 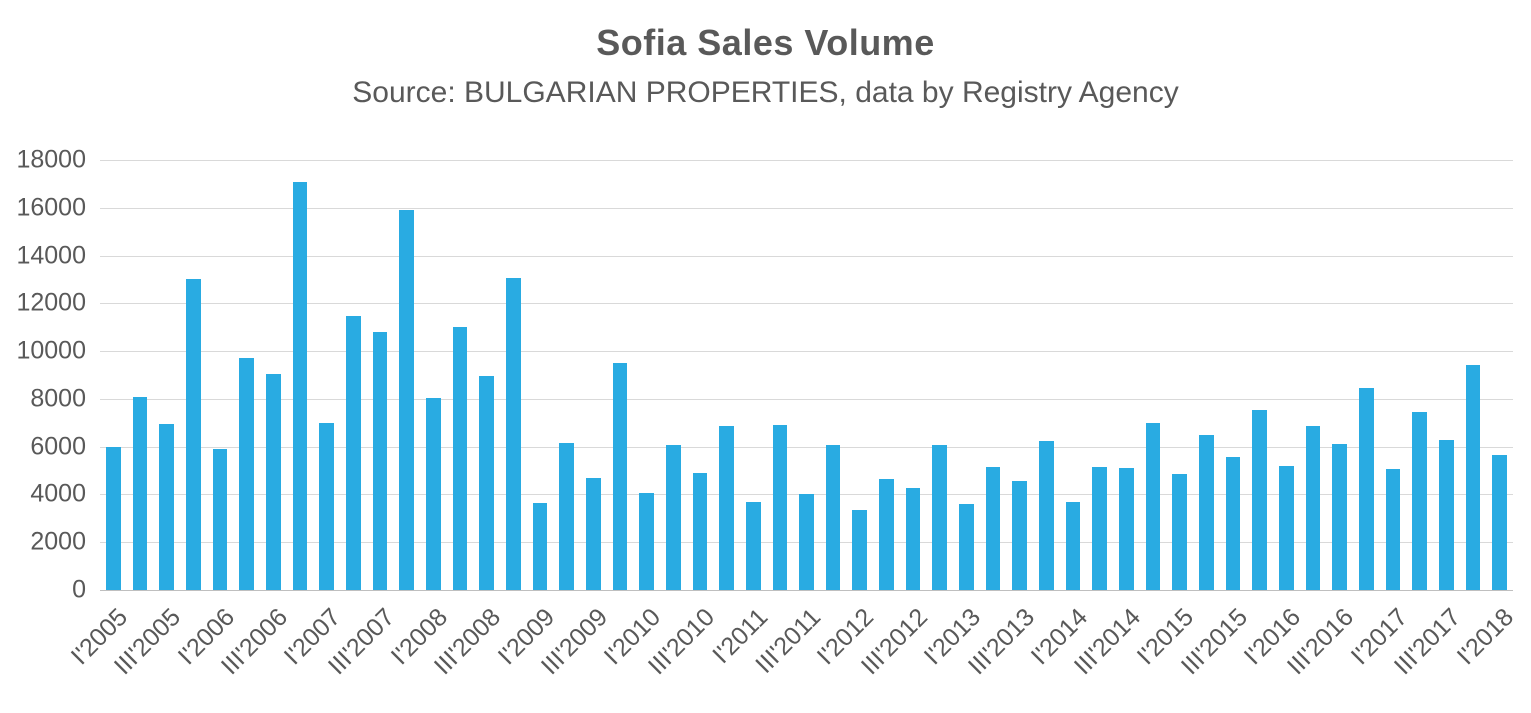 What do you see at coordinates (273, 481) in the screenshot?
I see `bar-III'2006` at bounding box center [273, 481].